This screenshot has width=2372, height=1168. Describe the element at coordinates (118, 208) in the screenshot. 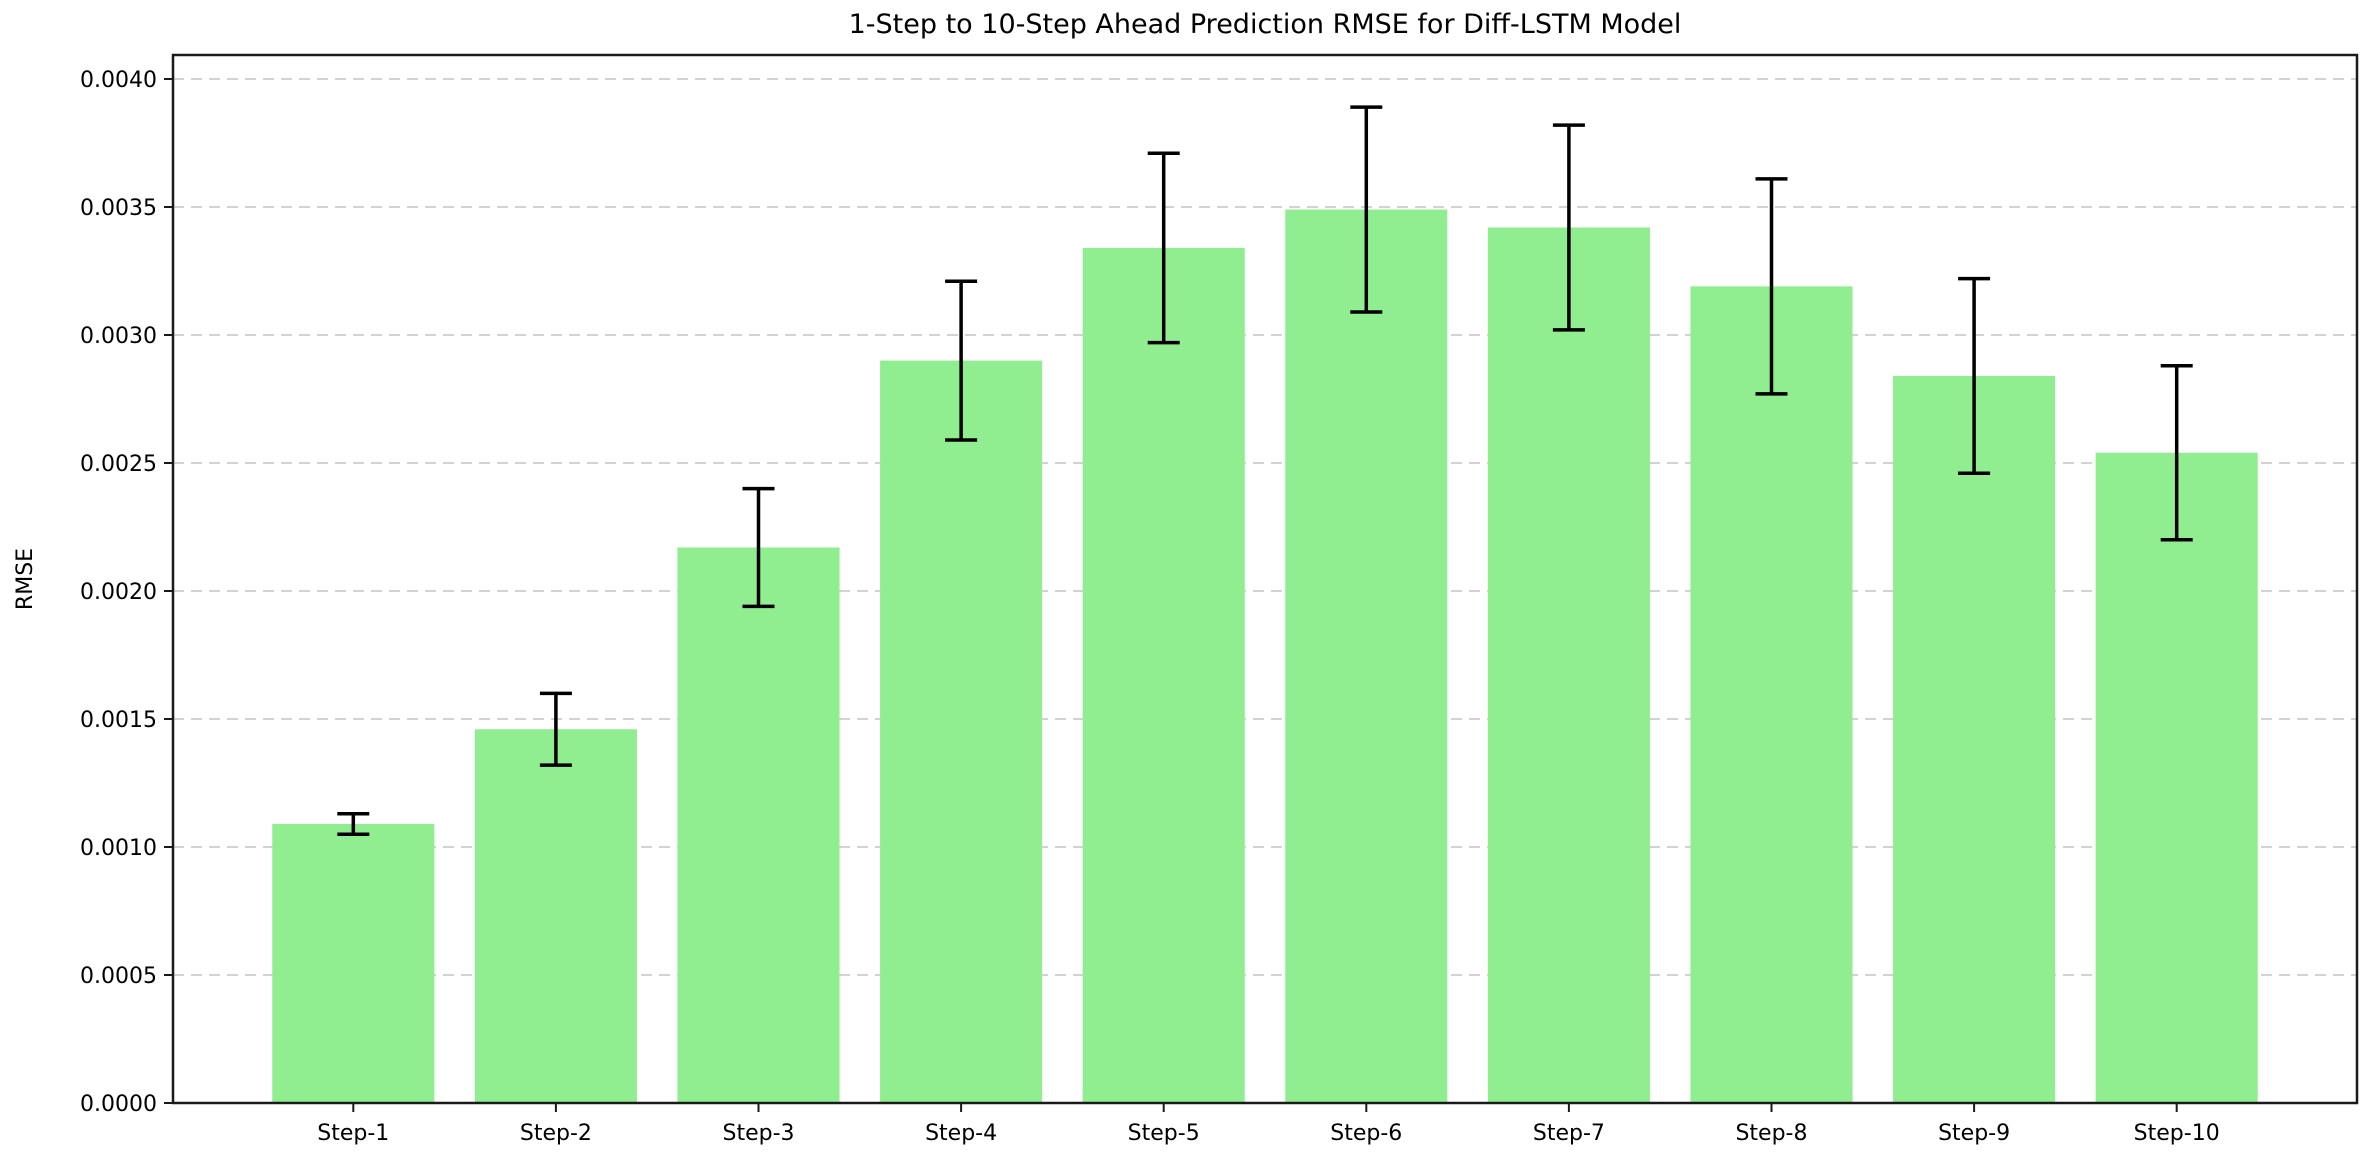

I see `y-tick-label: 0.0035` at that location.